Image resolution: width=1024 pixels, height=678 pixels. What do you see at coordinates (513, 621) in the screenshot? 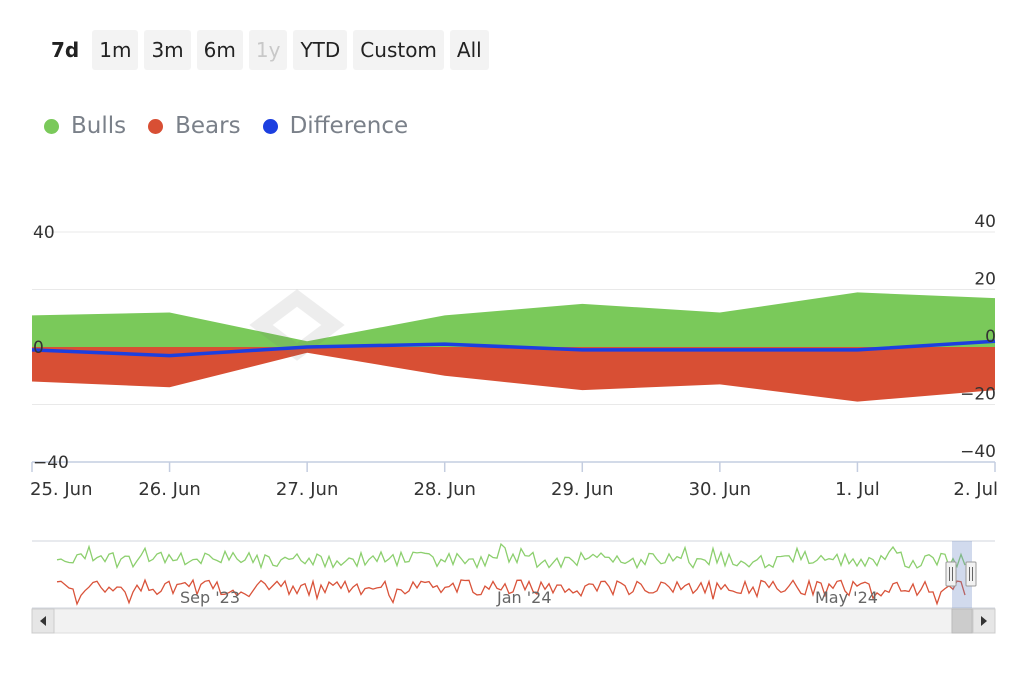
I see `scrollbar-track` at bounding box center [513, 621].